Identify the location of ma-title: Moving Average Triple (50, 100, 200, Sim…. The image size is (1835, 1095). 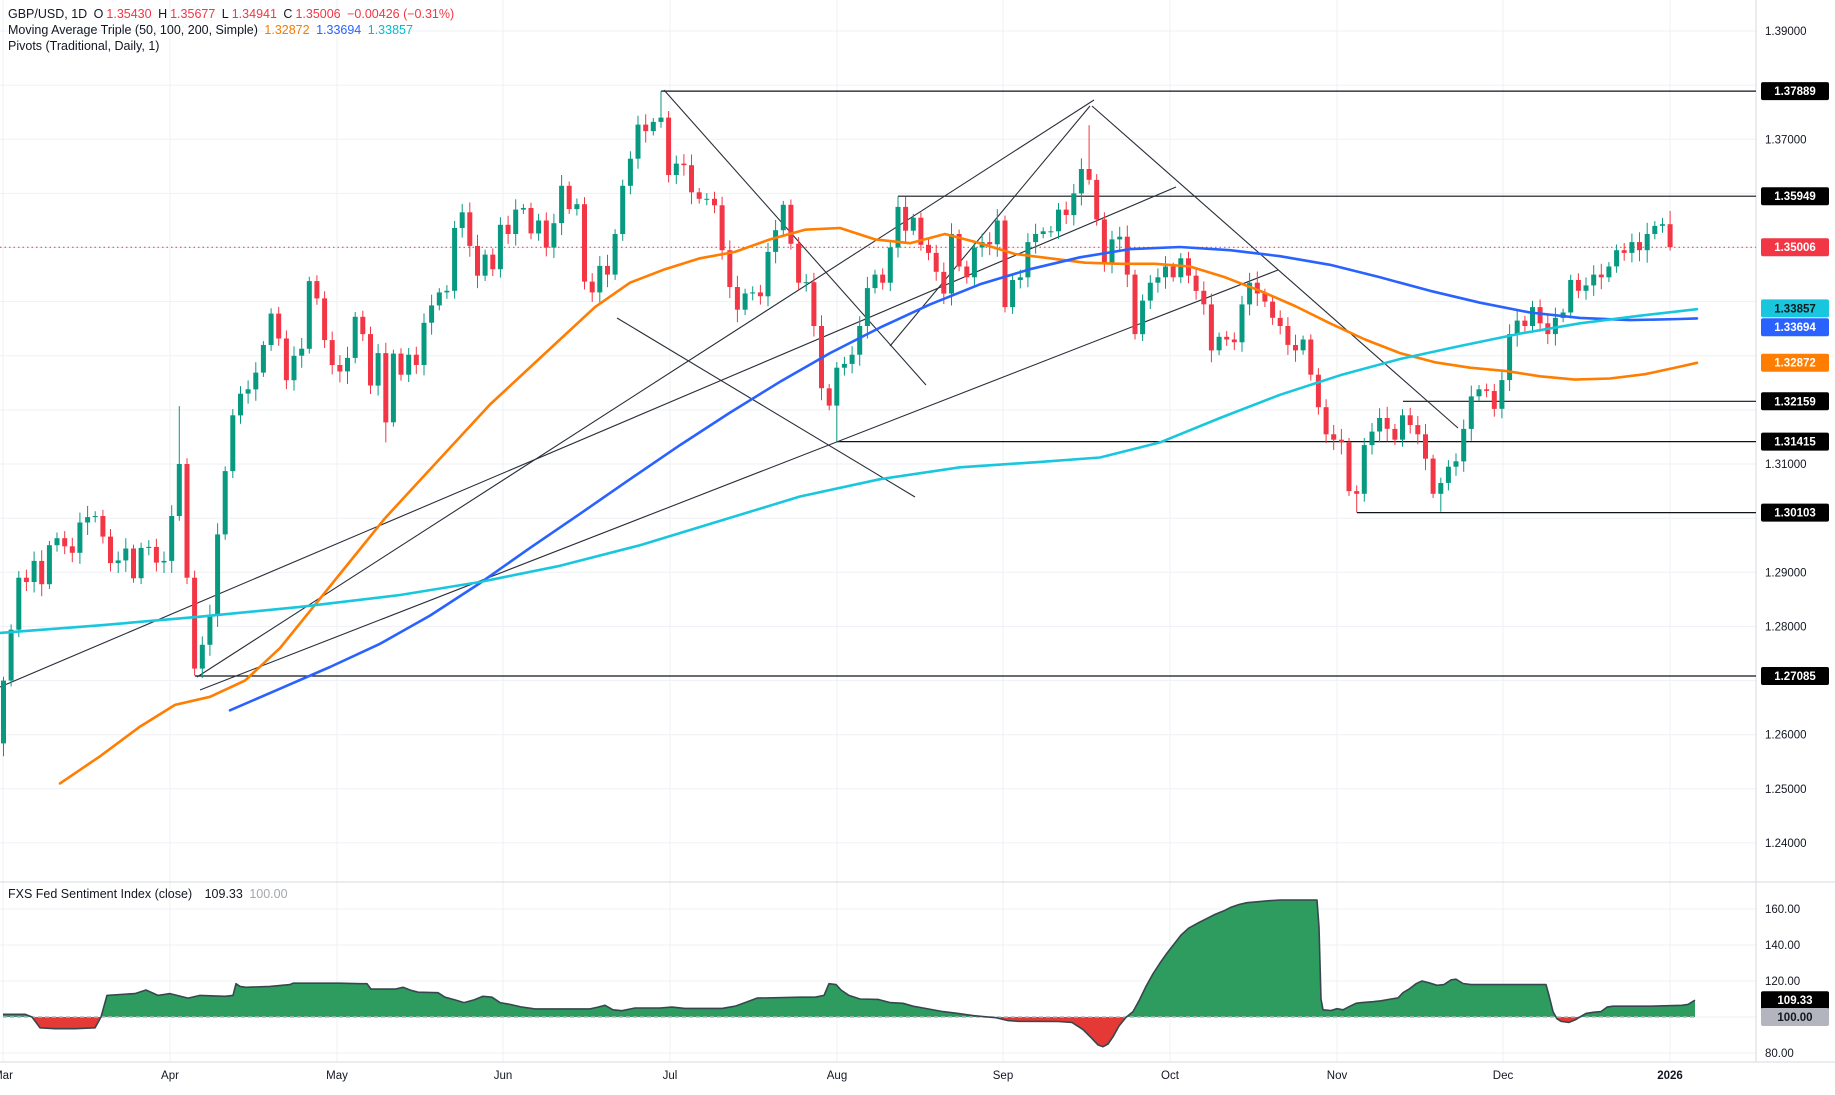
(133, 30).